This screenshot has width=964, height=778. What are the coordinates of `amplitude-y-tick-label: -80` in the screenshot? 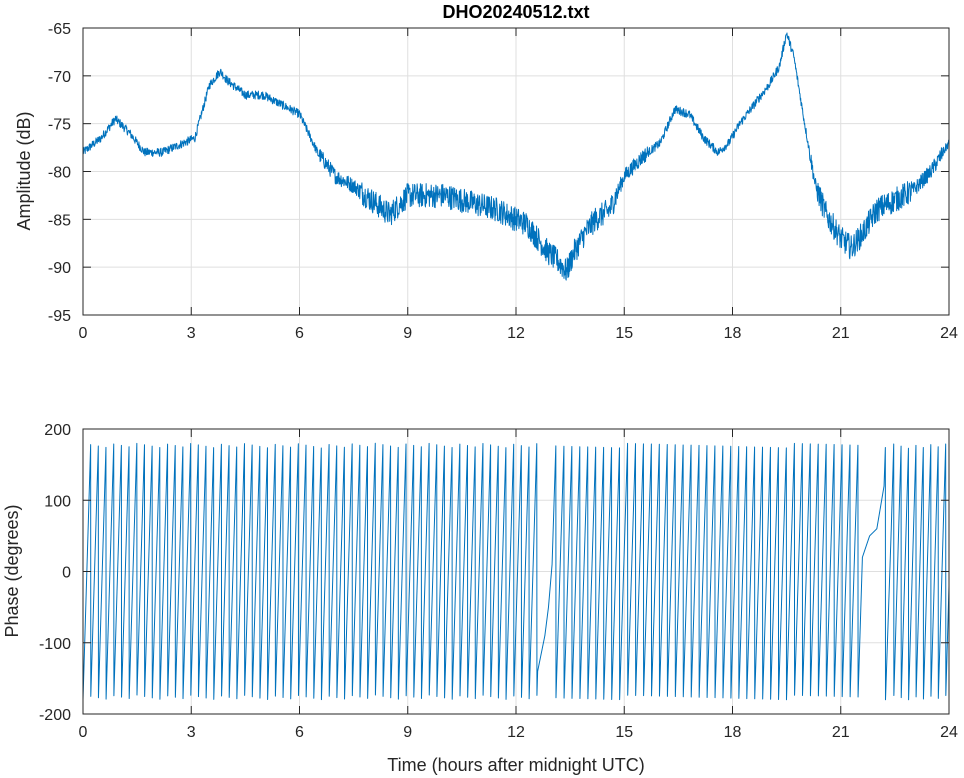 It's located at (59, 173).